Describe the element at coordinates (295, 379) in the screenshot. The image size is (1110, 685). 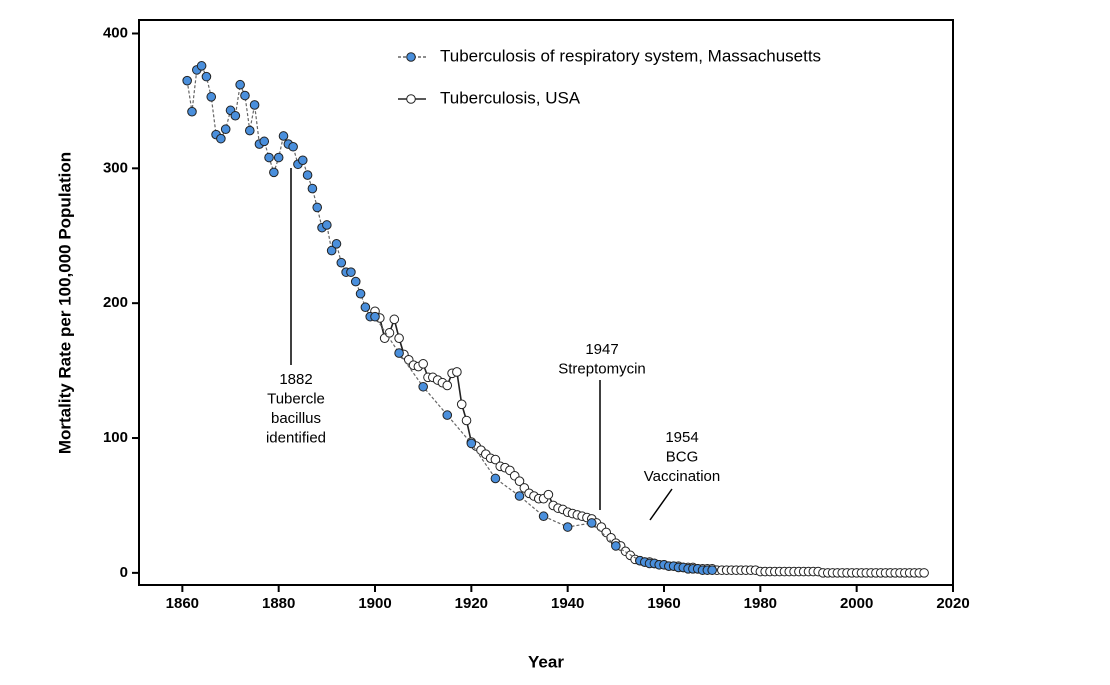
I see `annotation-text: 1882` at that location.